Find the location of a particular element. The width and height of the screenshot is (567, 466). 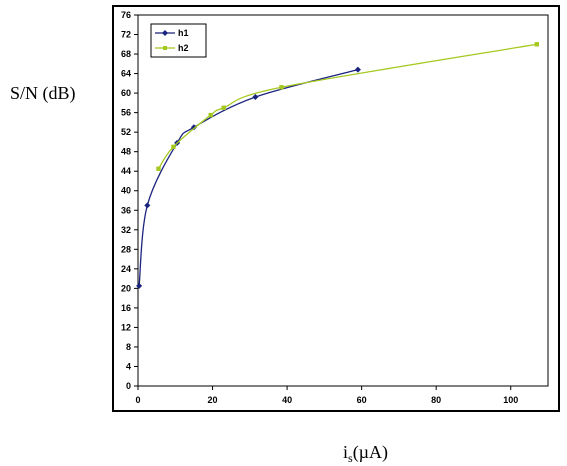

y-tick-label: 52 is located at coordinates (126, 132).